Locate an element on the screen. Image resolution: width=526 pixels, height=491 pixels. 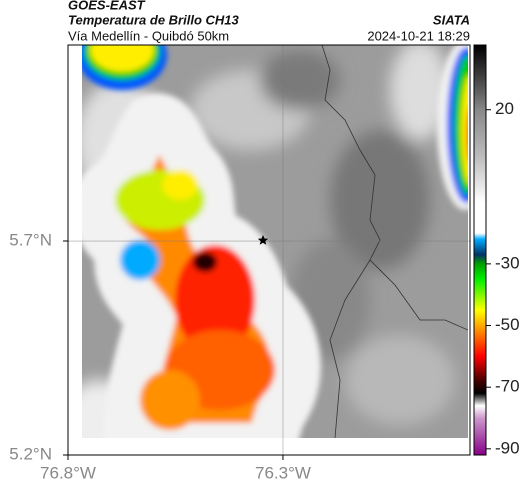
colorbar-tick-label: -30 is located at coordinates (507, 262).